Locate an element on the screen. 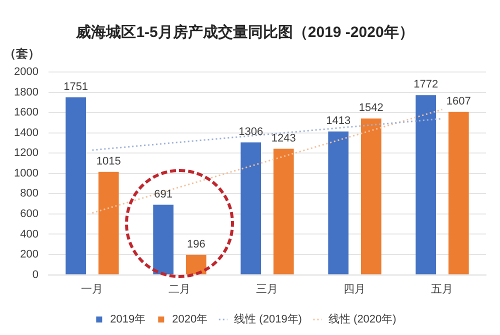  y-tick-label: 2000 is located at coordinates (26, 72).